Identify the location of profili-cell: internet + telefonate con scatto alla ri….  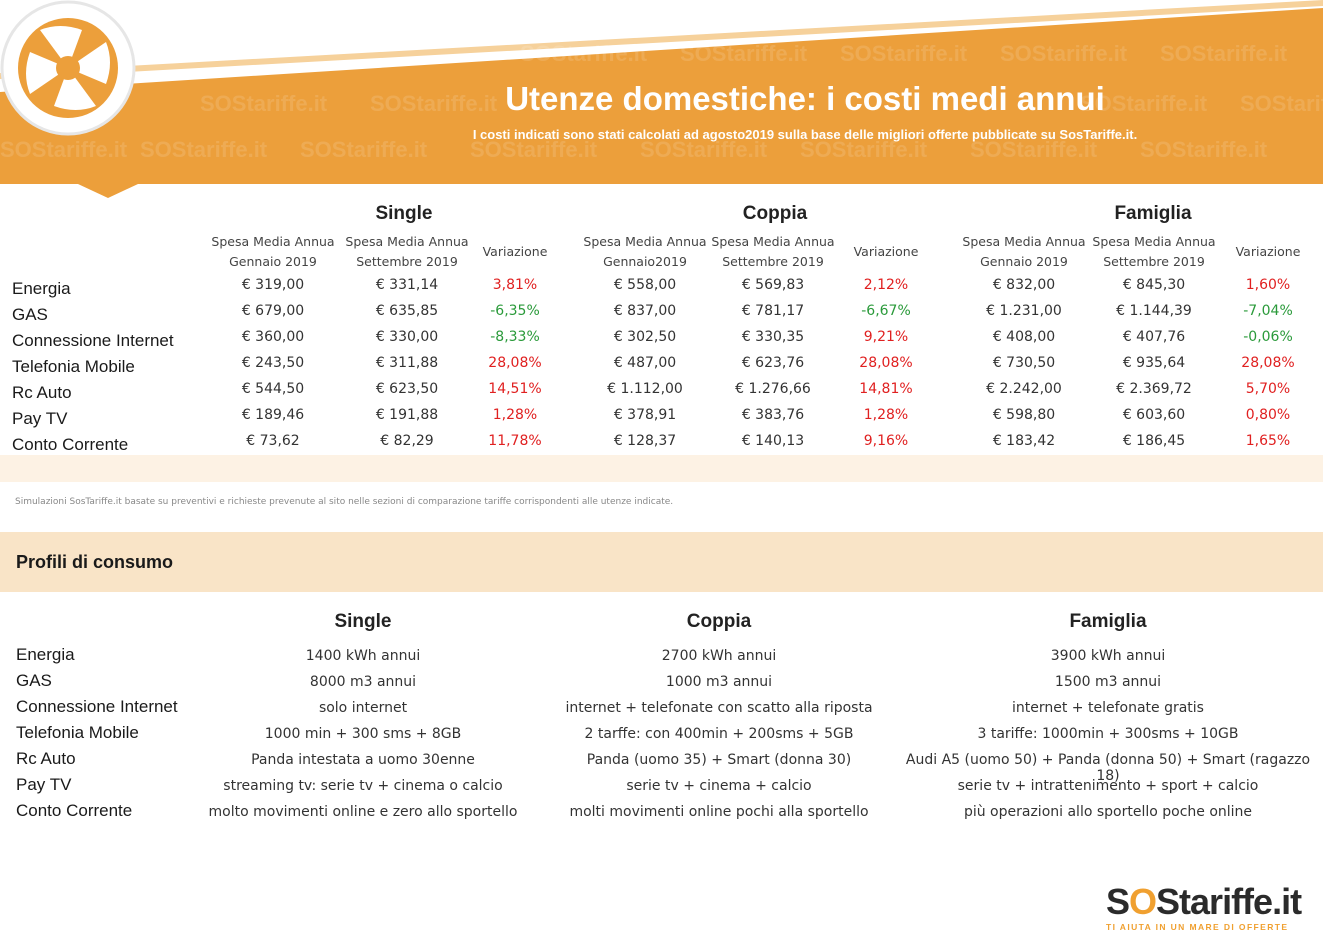
(719, 708).